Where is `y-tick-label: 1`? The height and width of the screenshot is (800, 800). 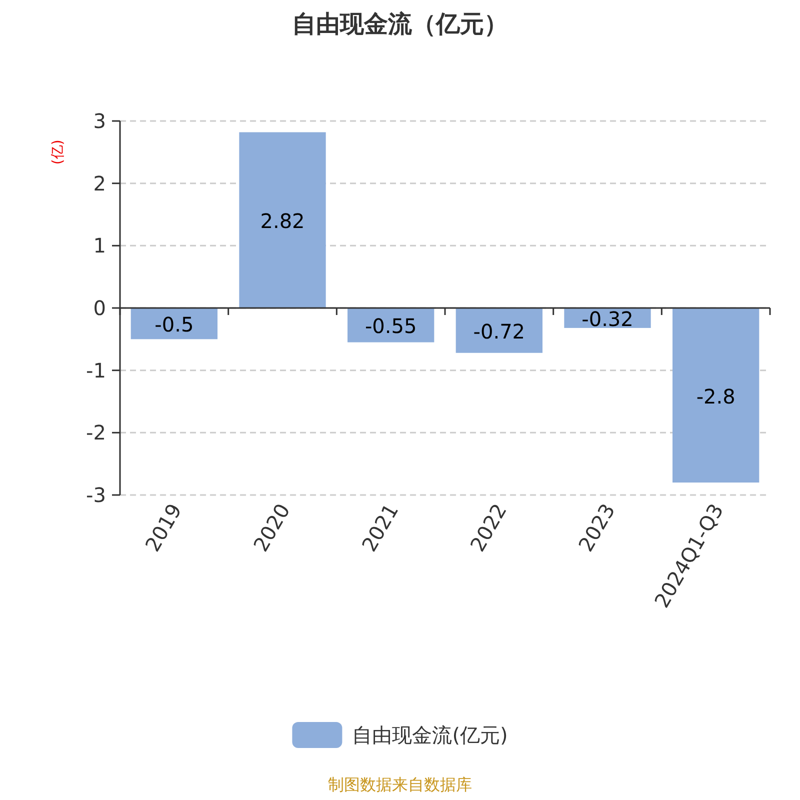 y-tick-label: 1 is located at coordinates (99, 246).